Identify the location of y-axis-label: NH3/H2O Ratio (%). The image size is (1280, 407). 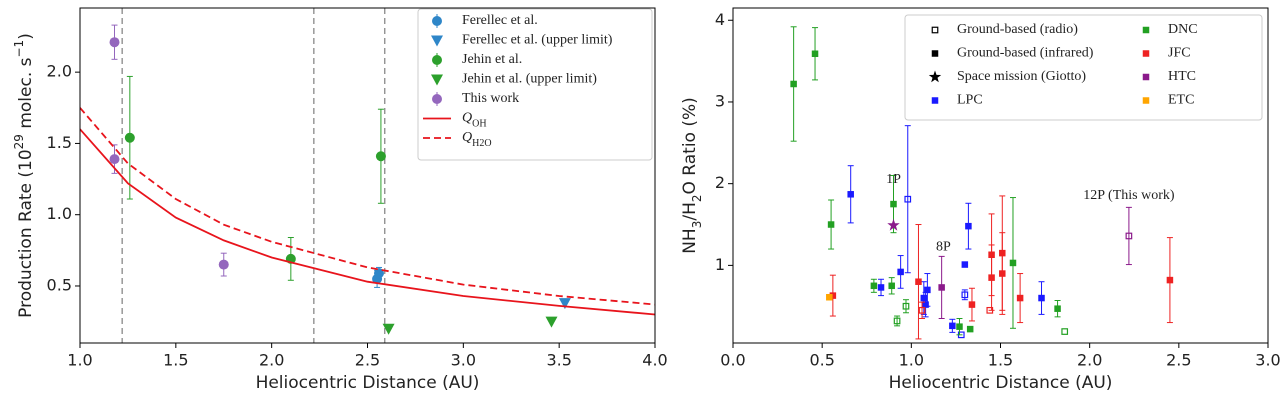
(692, 175).